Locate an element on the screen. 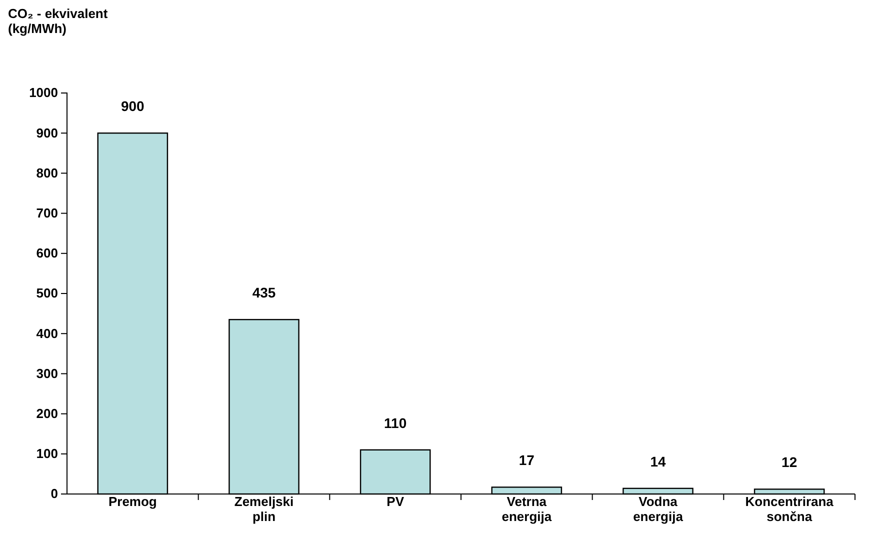 This screenshot has height=555, width=869. data-label: 900 is located at coordinates (132, 106).